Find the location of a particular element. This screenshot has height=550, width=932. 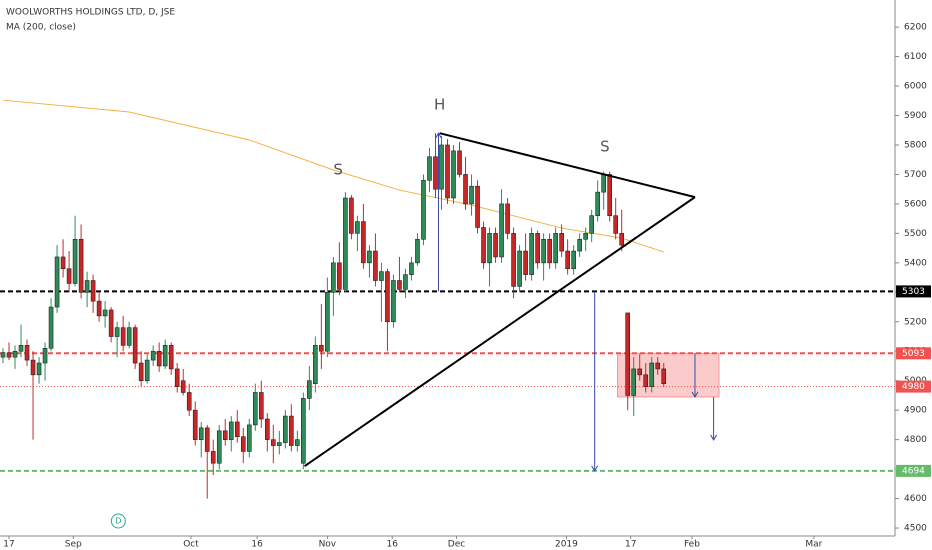

chart-title: WOOLWORTHS HOLDINGS LTD, D, JSE is located at coordinates (90, 13).